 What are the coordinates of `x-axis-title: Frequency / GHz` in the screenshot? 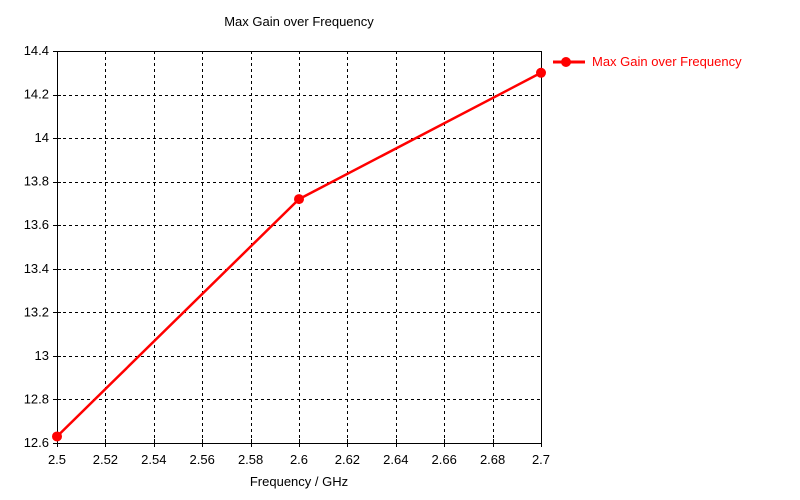 It's located at (299, 481).